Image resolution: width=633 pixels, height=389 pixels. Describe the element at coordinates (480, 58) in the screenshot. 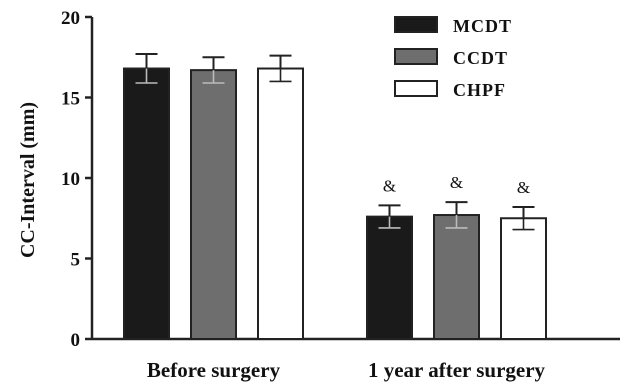

I see `legend-label: CCDT` at that location.